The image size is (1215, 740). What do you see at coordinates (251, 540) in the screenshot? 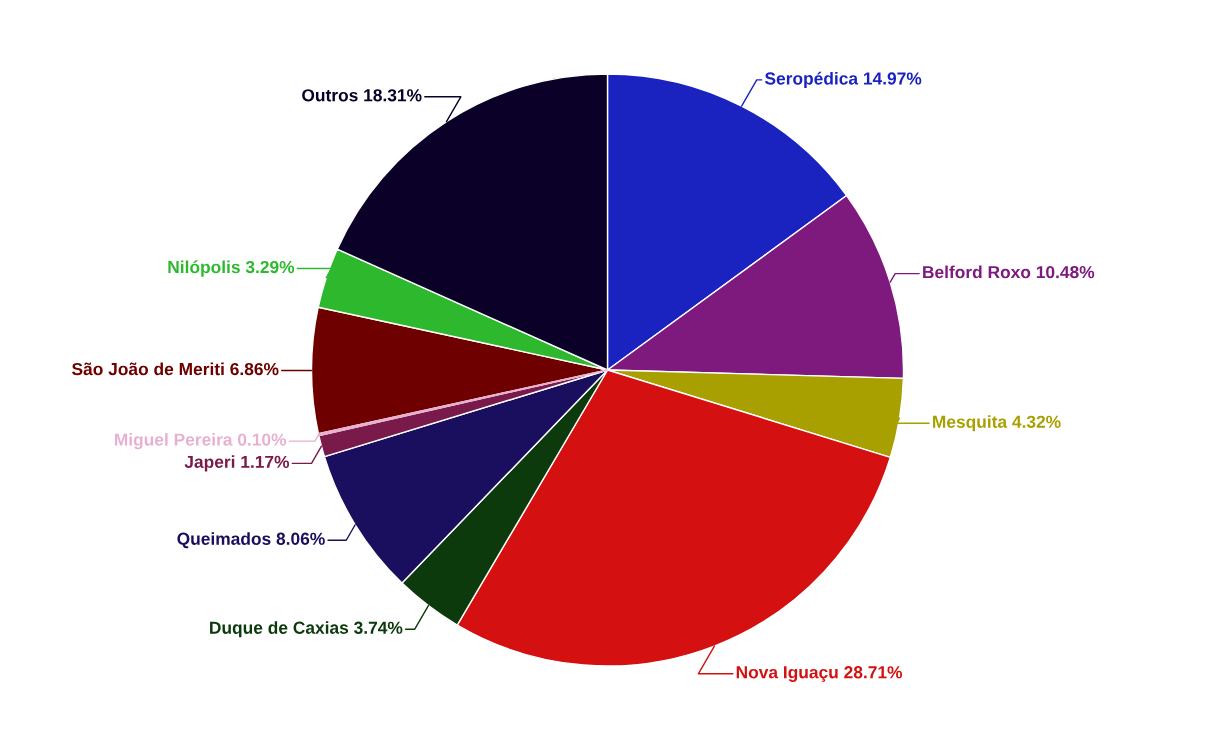
I see `slice-label: Queimados 8.06%` at bounding box center [251, 540].